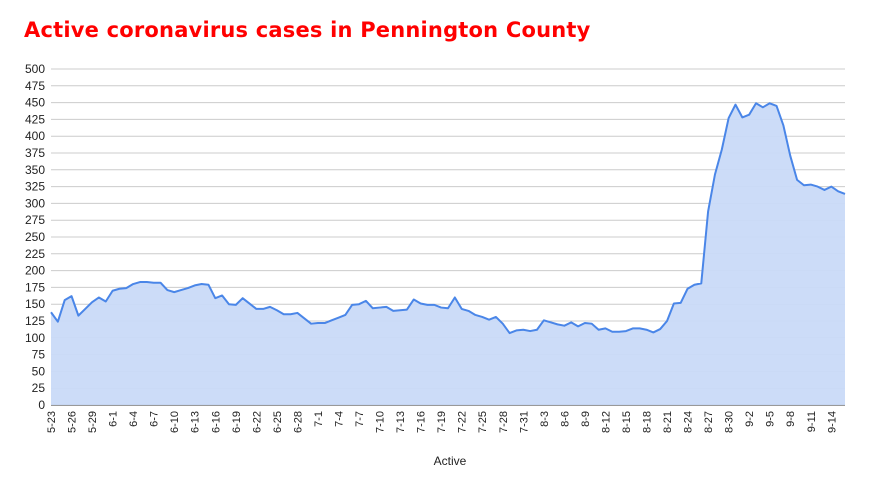 This screenshot has height=489, width=870. I want to click on y-tick-label: 50, so click(39, 371).